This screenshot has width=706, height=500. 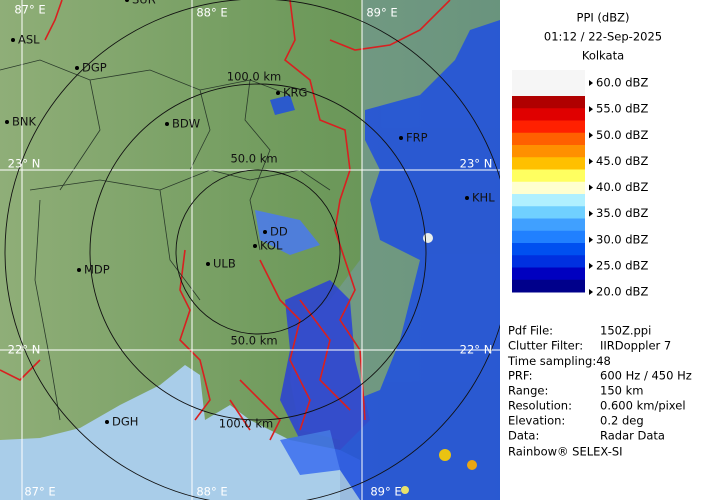 I want to click on city-label: KHL, so click(x=483, y=198).